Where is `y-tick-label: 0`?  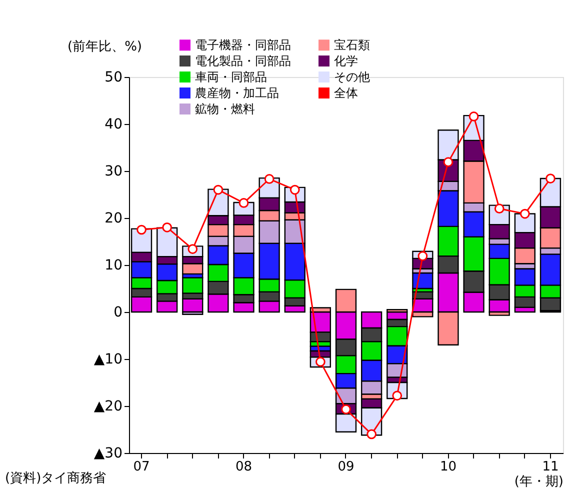
y-tick-label: 0 is located at coordinates (118, 312).